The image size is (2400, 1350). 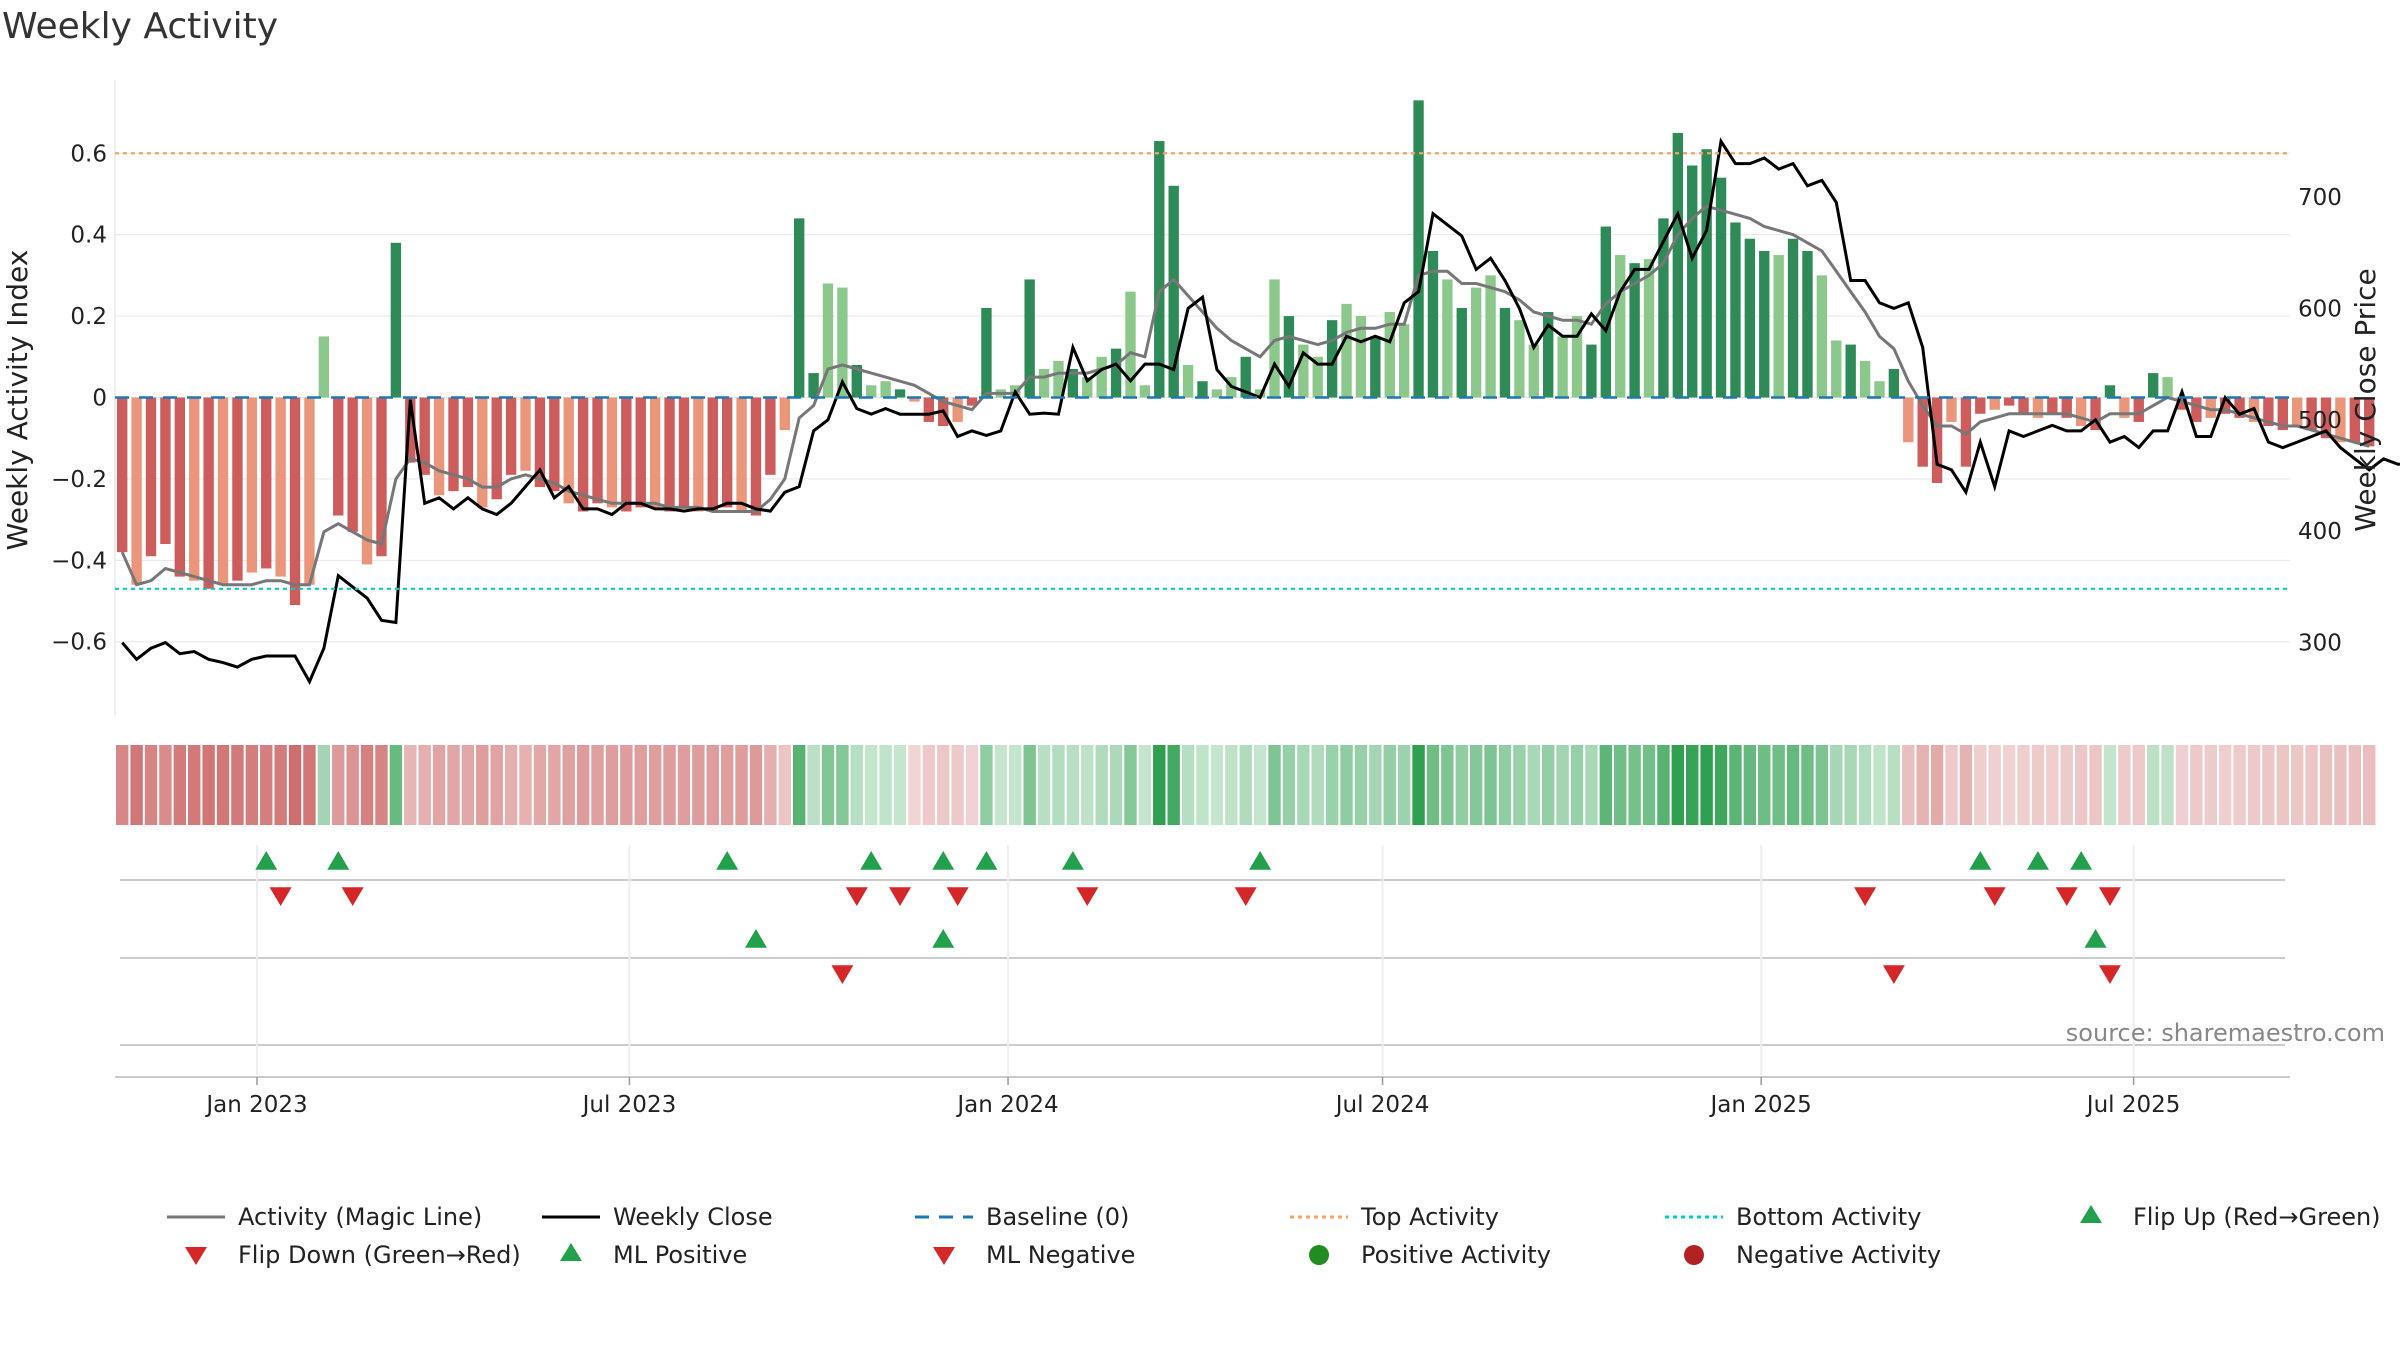 I want to click on x-tick-label-3: Jul 2024, so click(x=1382, y=1105).